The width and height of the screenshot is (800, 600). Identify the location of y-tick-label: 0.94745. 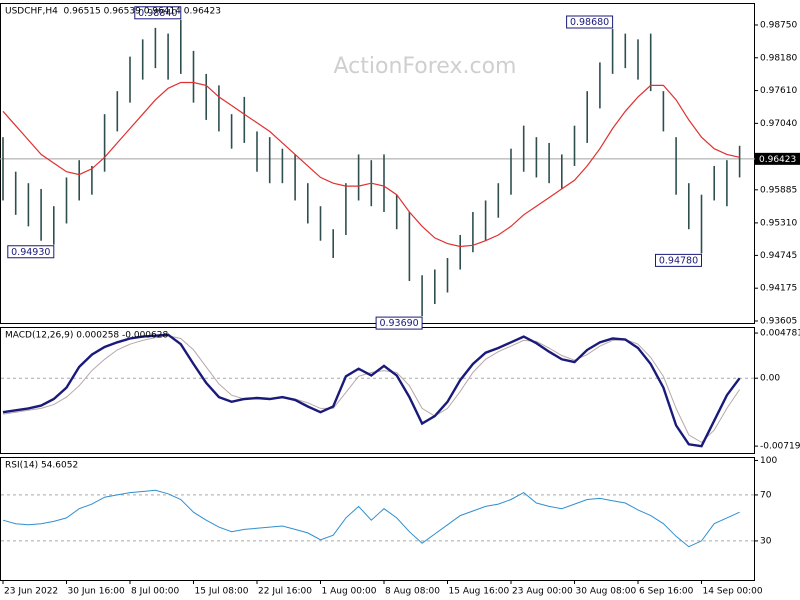
(778, 256).